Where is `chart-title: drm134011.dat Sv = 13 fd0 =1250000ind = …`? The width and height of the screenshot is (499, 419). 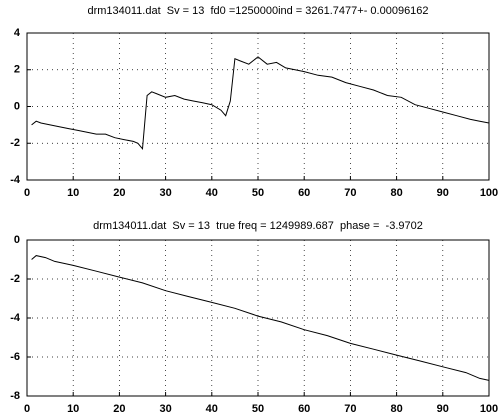
chart-title: drm134011.dat Sv = 13 fd0 =1250000ind = … is located at coordinates (257, 11).